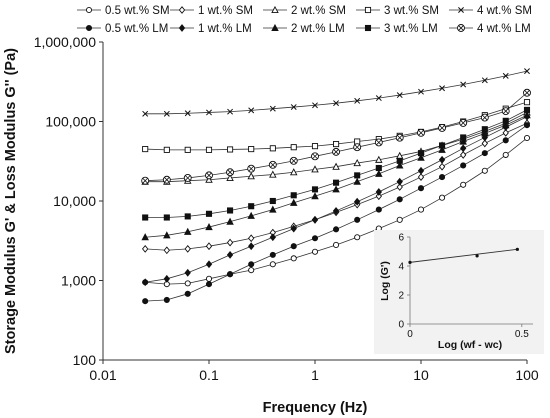 The height and width of the screenshot is (418, 550). I want to click on legend-label: 2 wt.% SM, so click(318, 11).